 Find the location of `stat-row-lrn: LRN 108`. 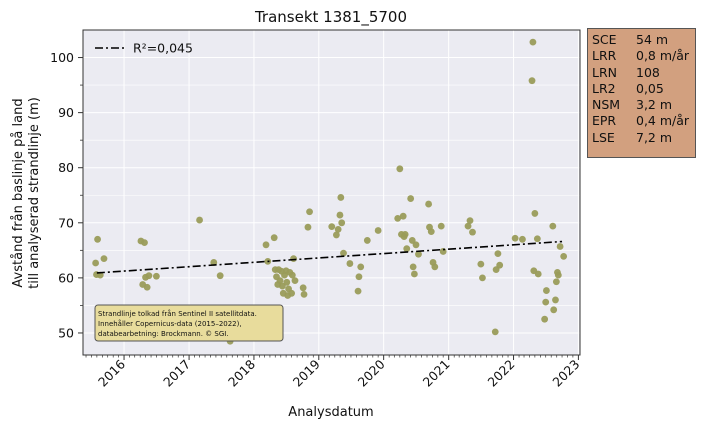

stat-row-lrn: LRN 108 is located at coordinates (643, 73).